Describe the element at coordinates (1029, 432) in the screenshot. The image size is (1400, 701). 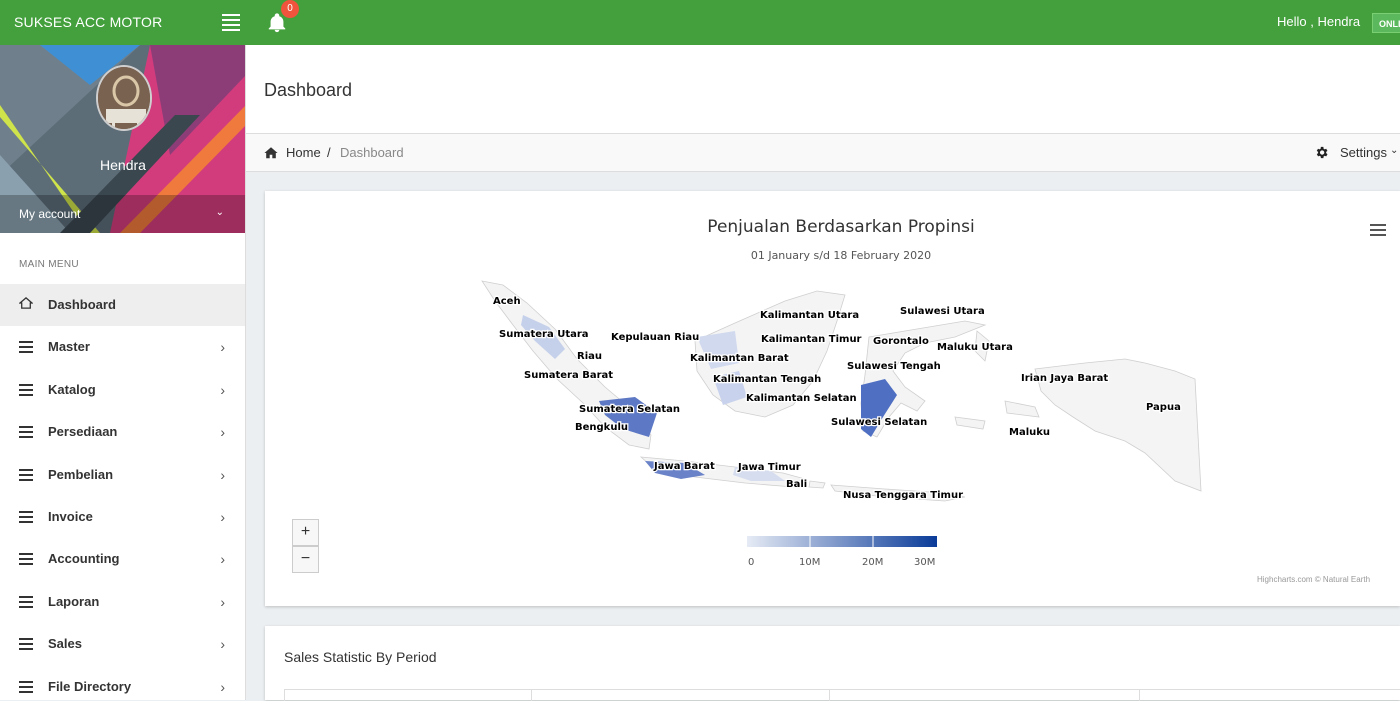
I see `province-label: Maluku` at that location.